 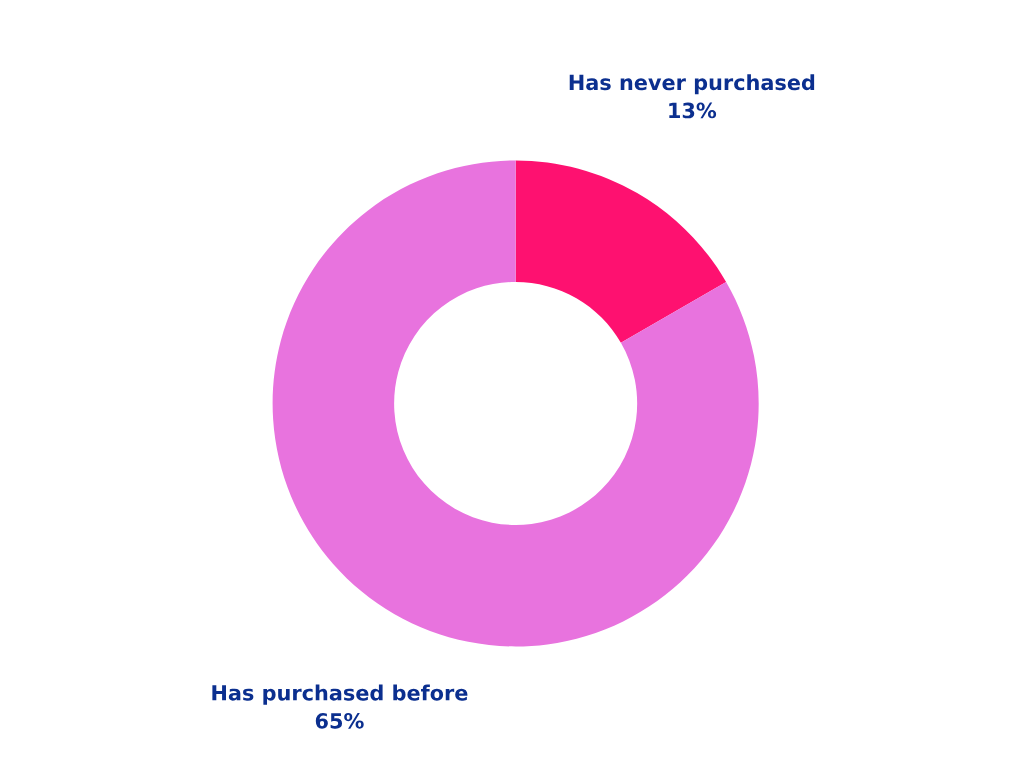 I want to click on data-label: 65%, so click(x=339, y=720).